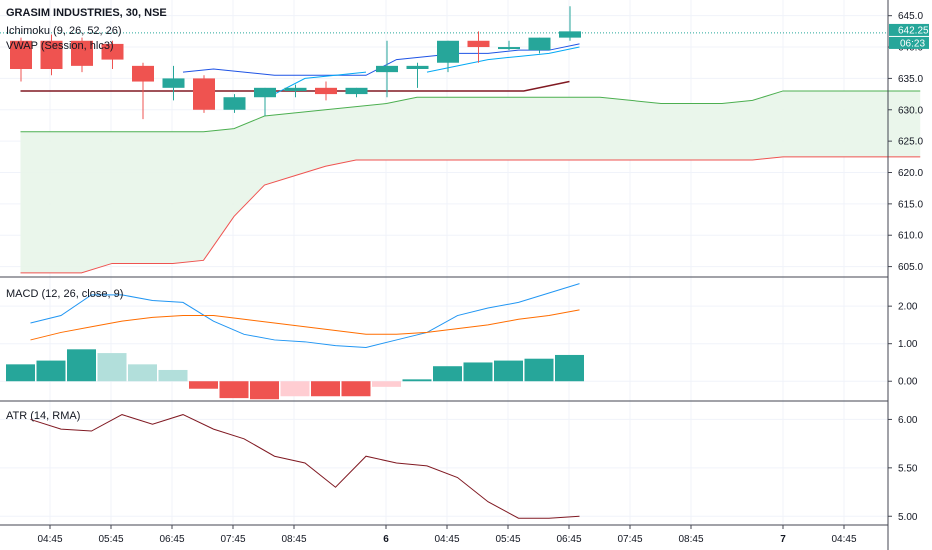 The image size is (932, 550). I want to click on cloud-span-a, so click(470, 111).